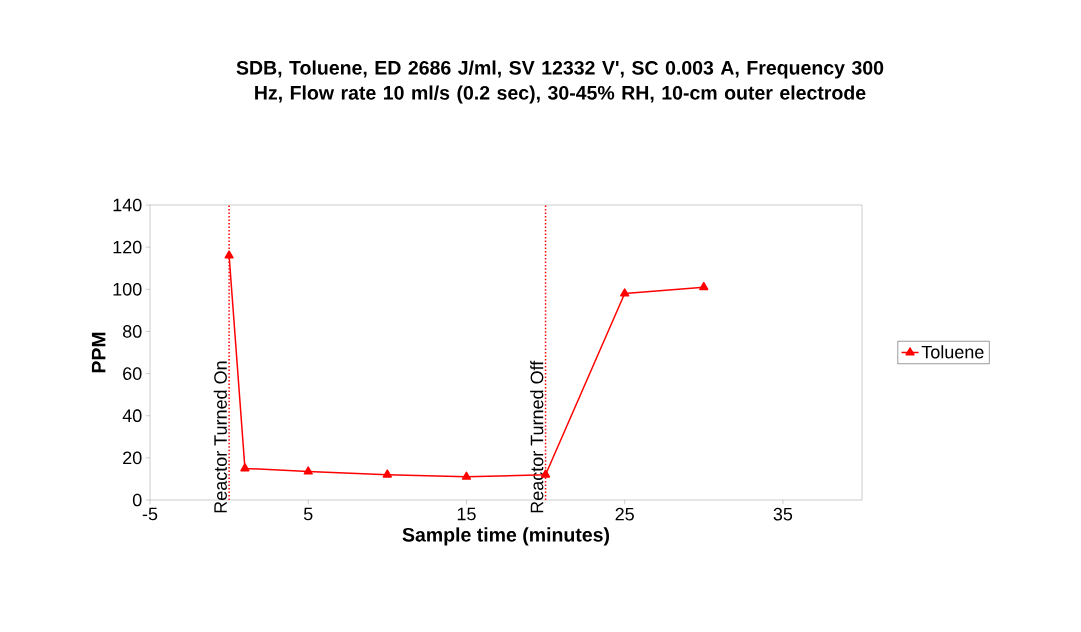 This screenshot has height=632, width=1081. Describe the element at coordinates (506, 536) in the screenshot. I see `x-axis-title: Sample time (minutes)` at that location.